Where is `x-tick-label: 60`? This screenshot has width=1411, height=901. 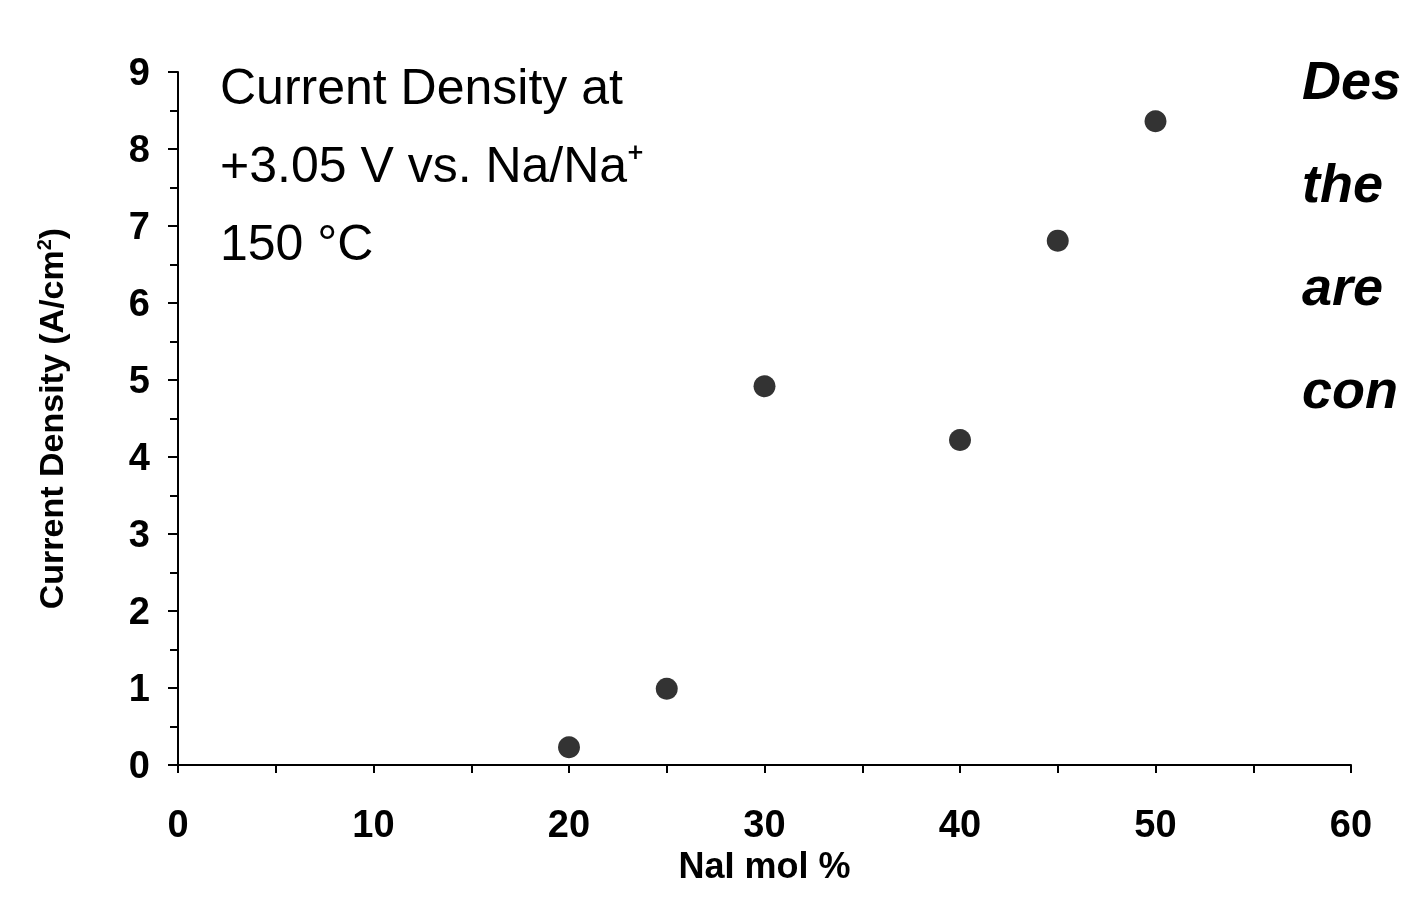
x-tick-label: 60 is located at coordinates (1351, 824).